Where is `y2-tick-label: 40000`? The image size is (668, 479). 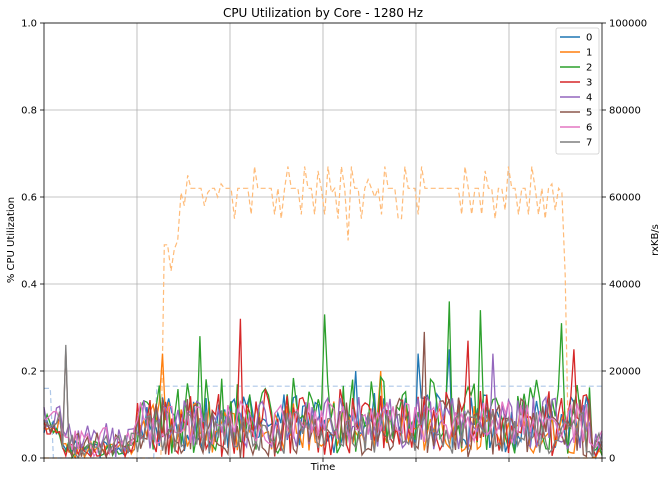 y2-tick-label: 40000 is located at coordinates (625, 285).